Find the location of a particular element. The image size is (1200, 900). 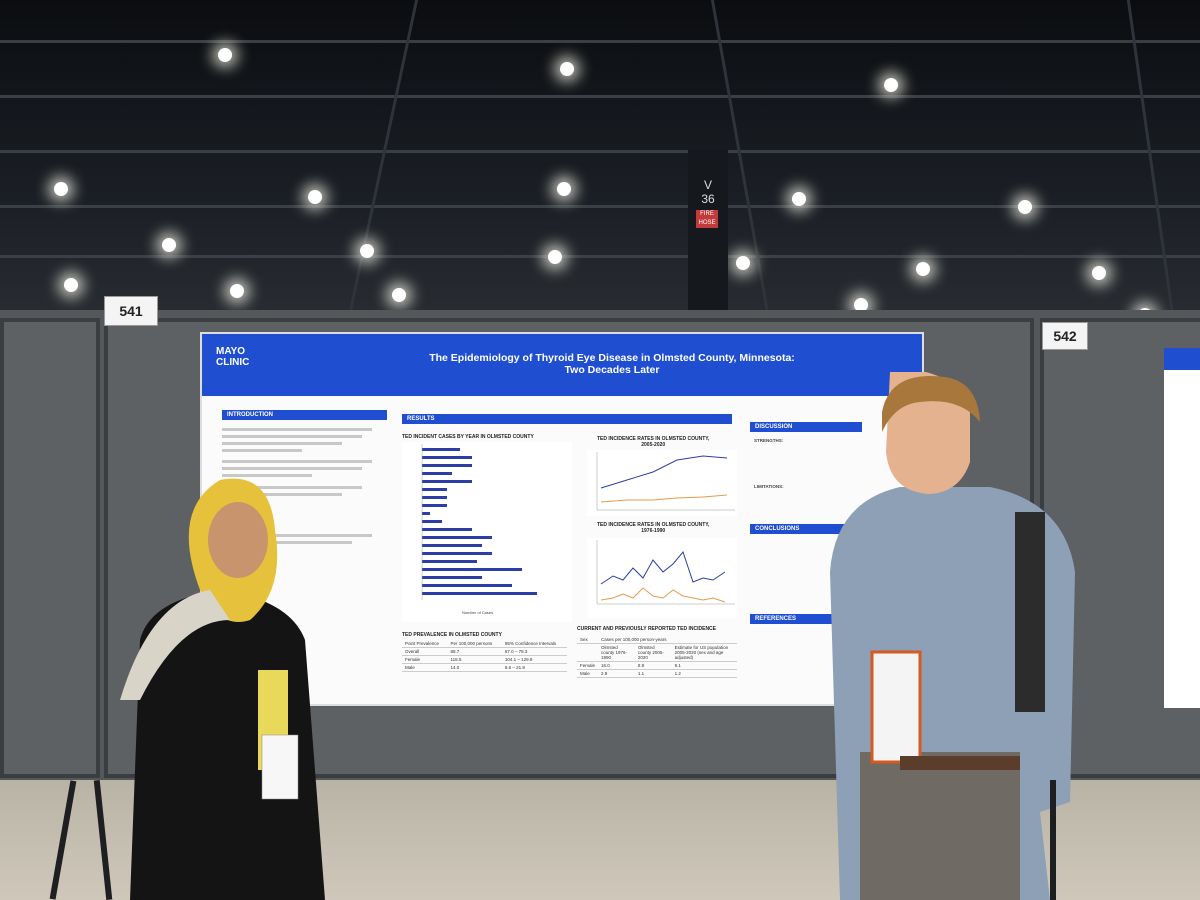

table-cell: Overall is located at coordinates (425, 651).